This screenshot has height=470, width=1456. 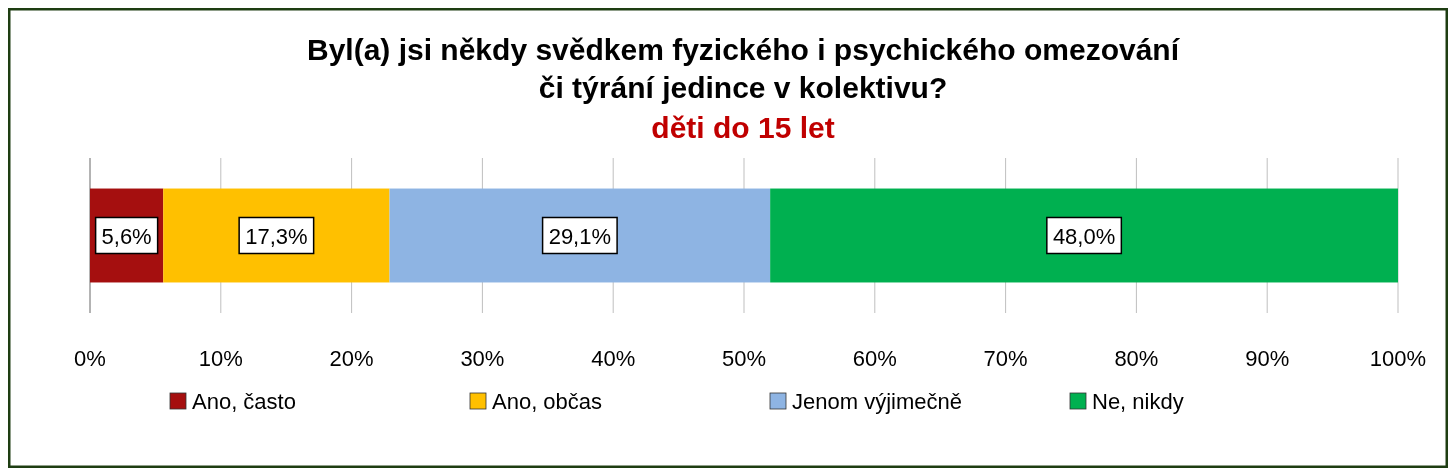 I want to click on x-tick-label: 0%, so click(x=90, y=358).